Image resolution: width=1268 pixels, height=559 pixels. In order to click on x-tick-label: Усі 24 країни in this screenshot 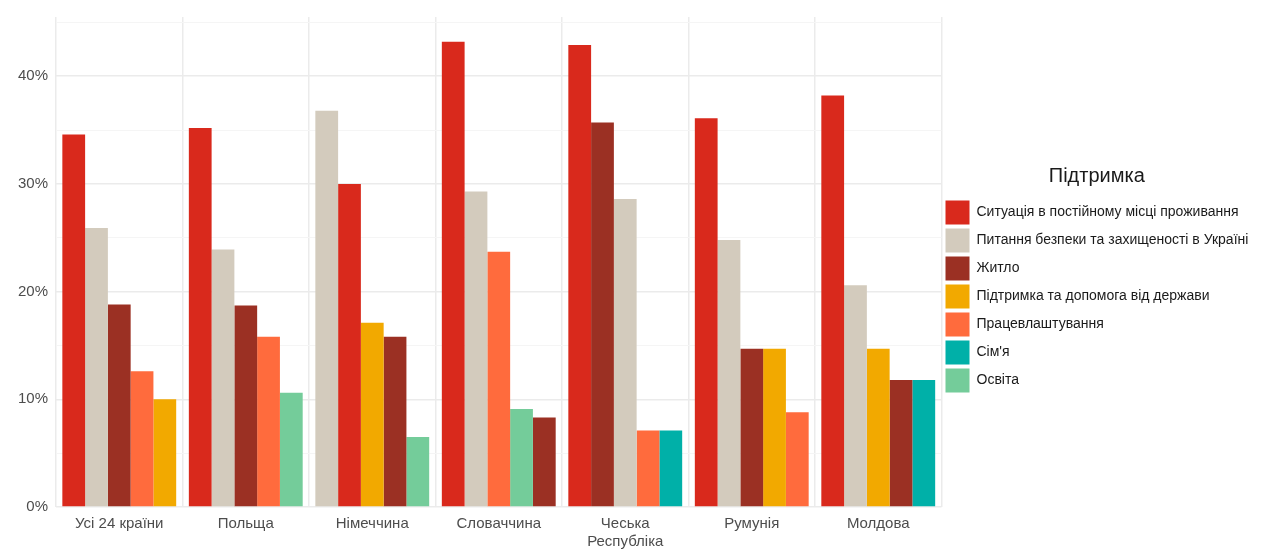, I will do `click(119, 523)`.